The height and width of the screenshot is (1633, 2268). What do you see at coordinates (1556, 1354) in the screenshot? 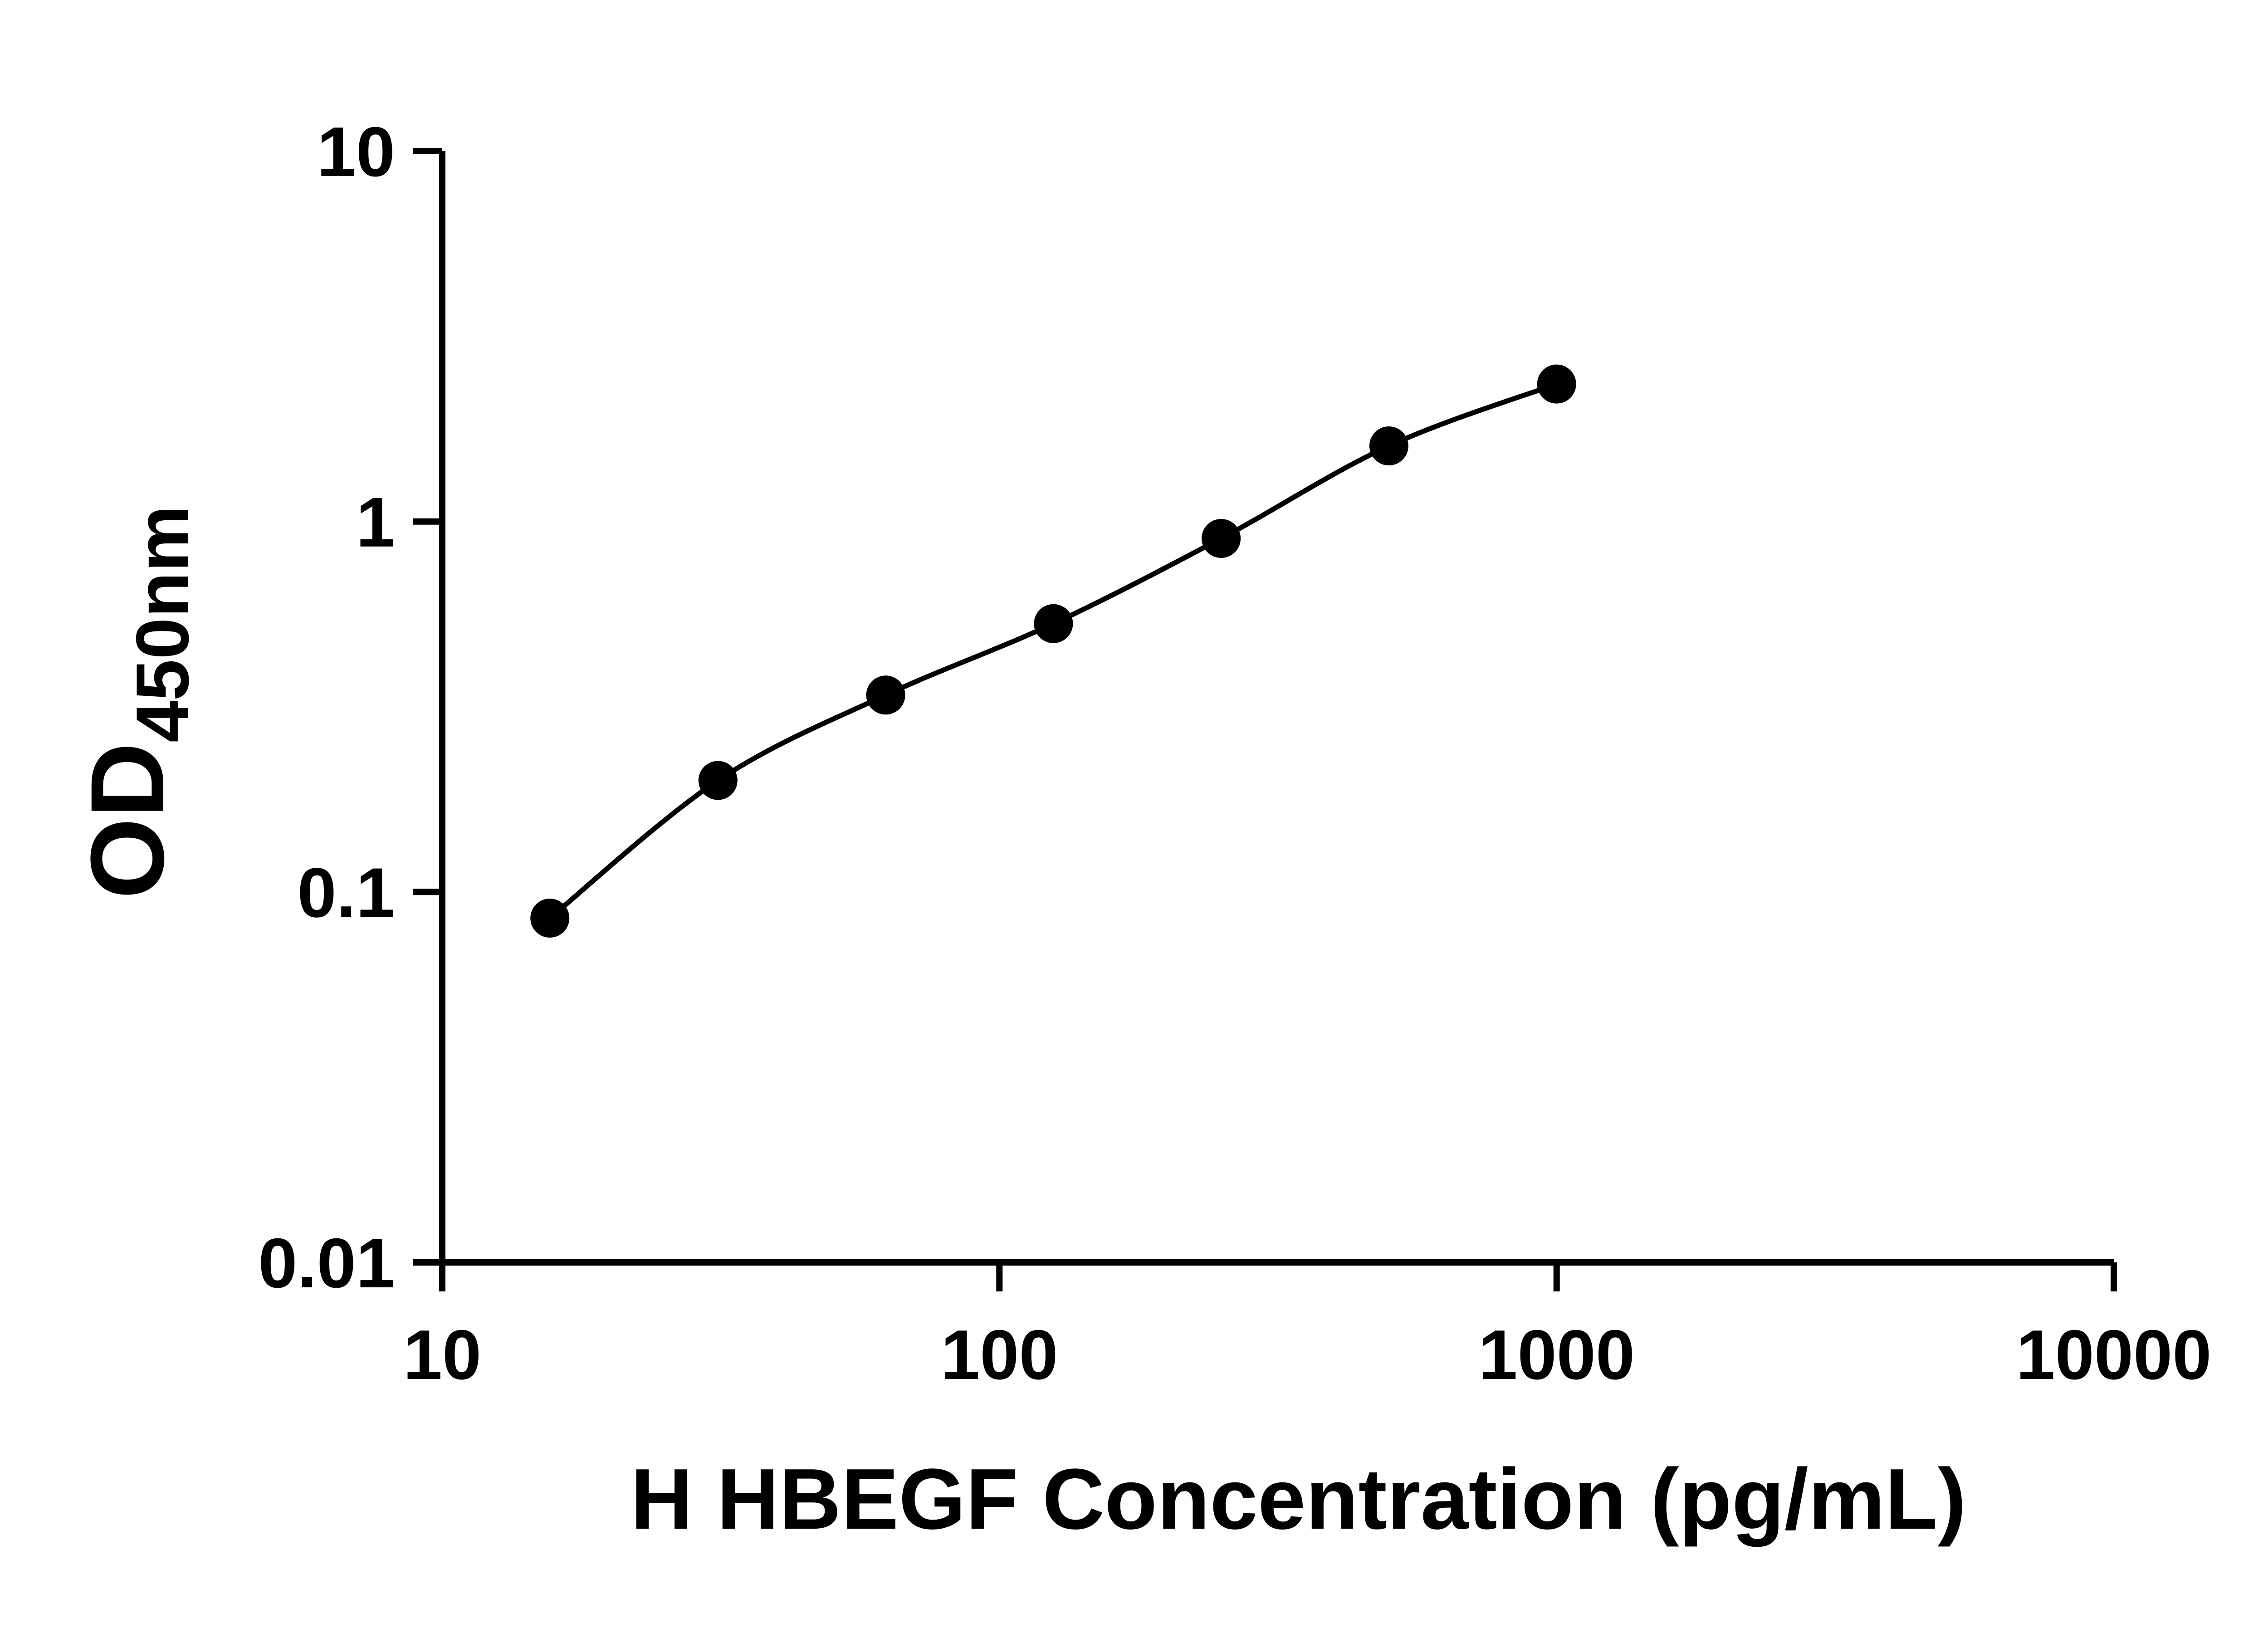
I see `x-tick-label: 1000` at bounding box center [1556, 1354].